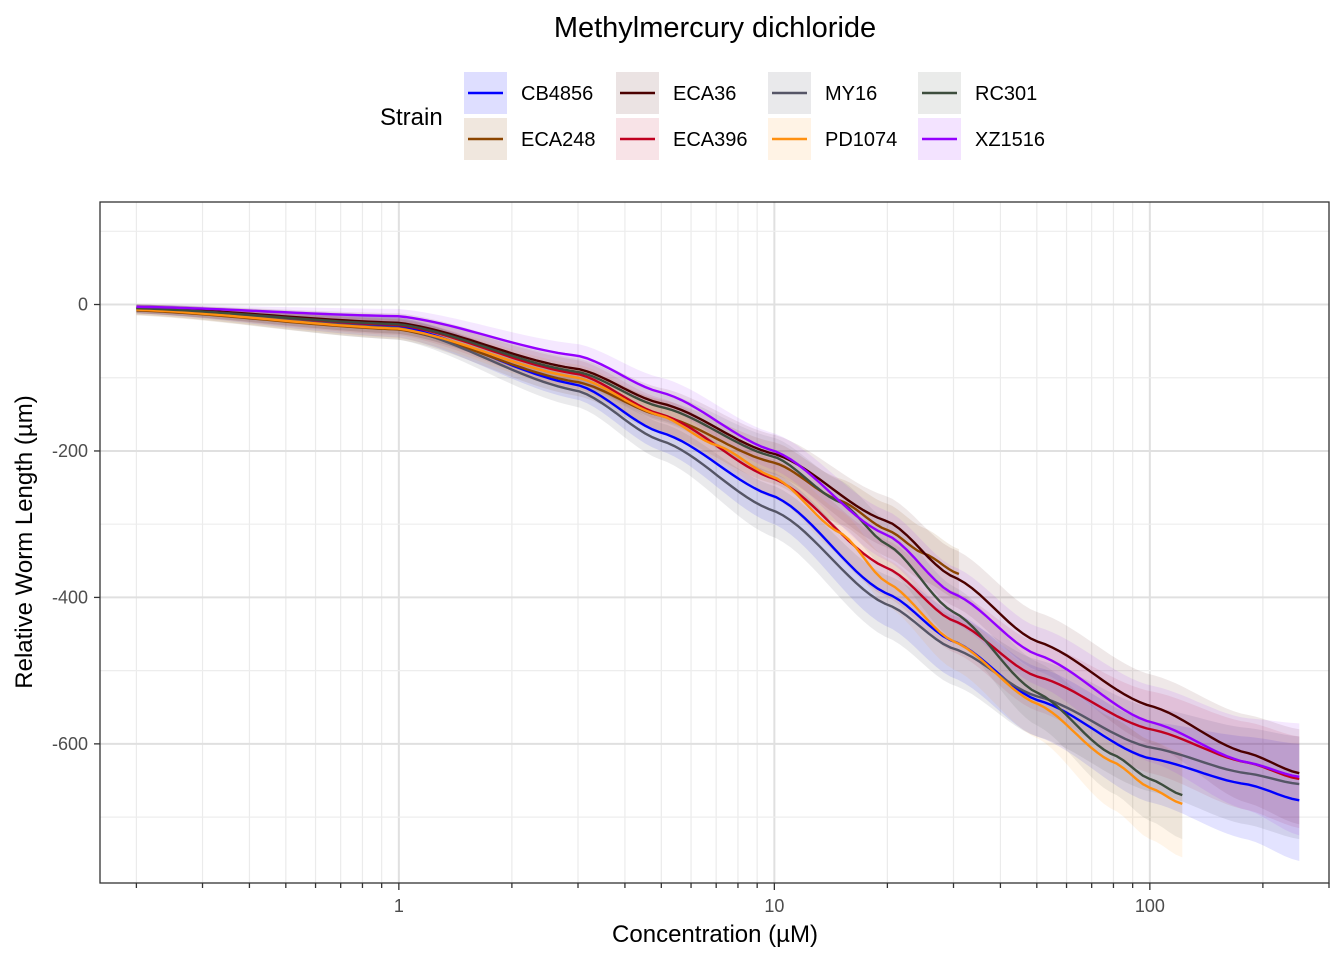 The height and width of the screenshot is (960, 1344). I want to click on legend-item-rc301: RC301, so click(977, 93).